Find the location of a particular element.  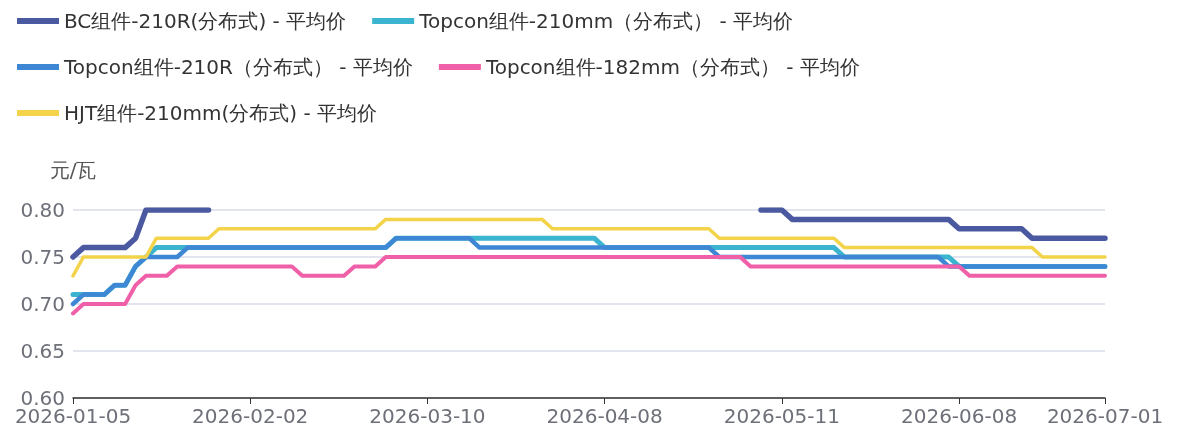

legend-label: Topcon组件-182mm（分布式） - 平均价 is located at coordinates (672, 67).